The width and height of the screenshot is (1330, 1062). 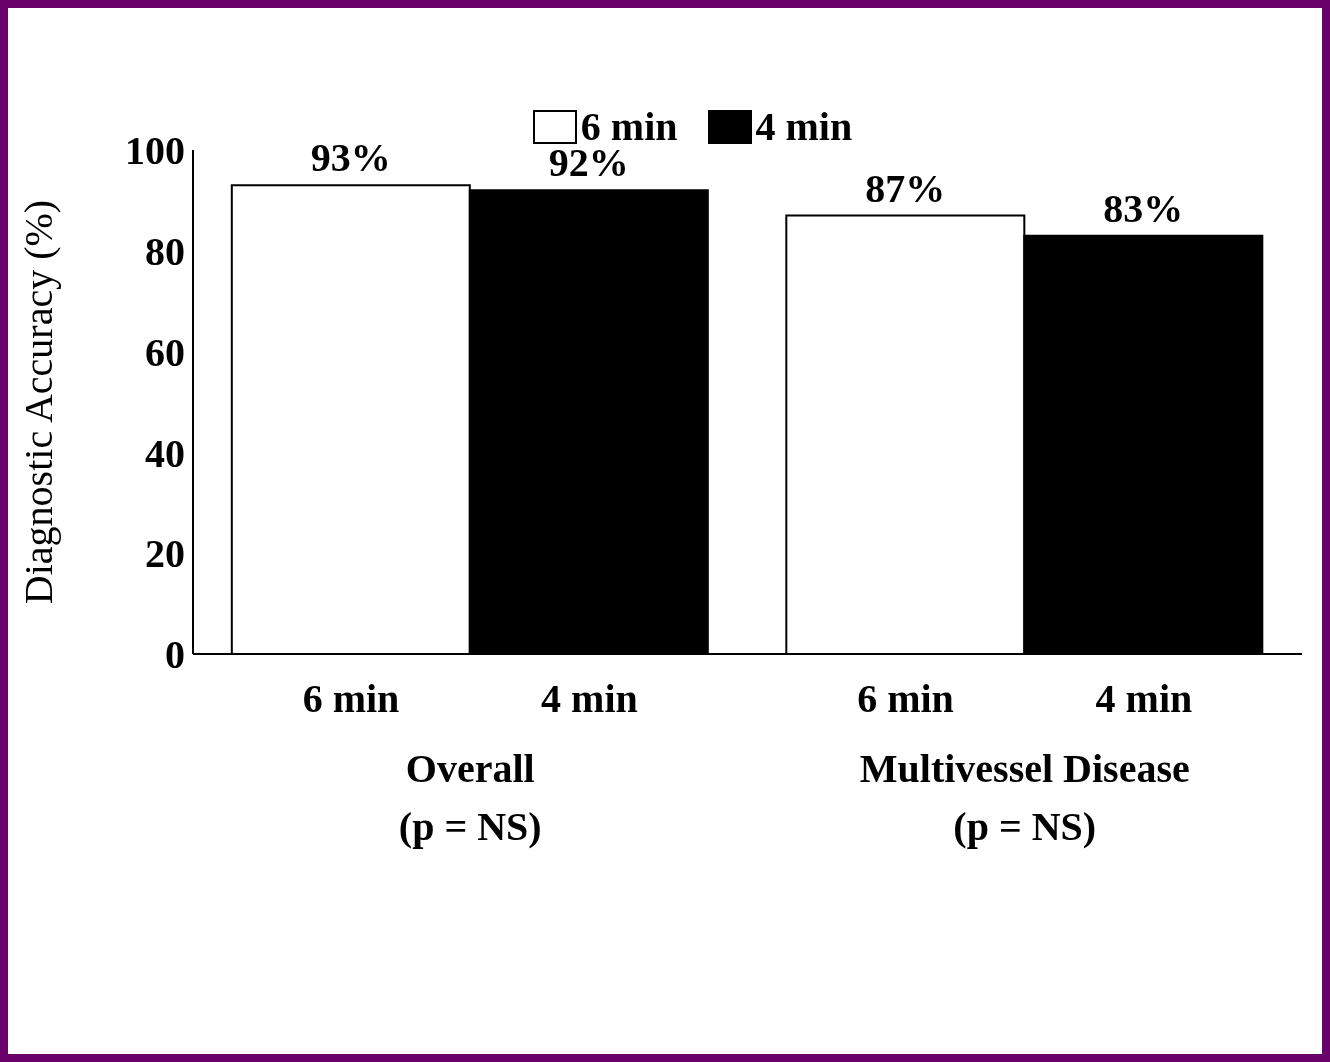 What do you see at coordinates (165, 251) in the screenshot?
I see `y-tick-label: 80` at bounding box center [165, 251].